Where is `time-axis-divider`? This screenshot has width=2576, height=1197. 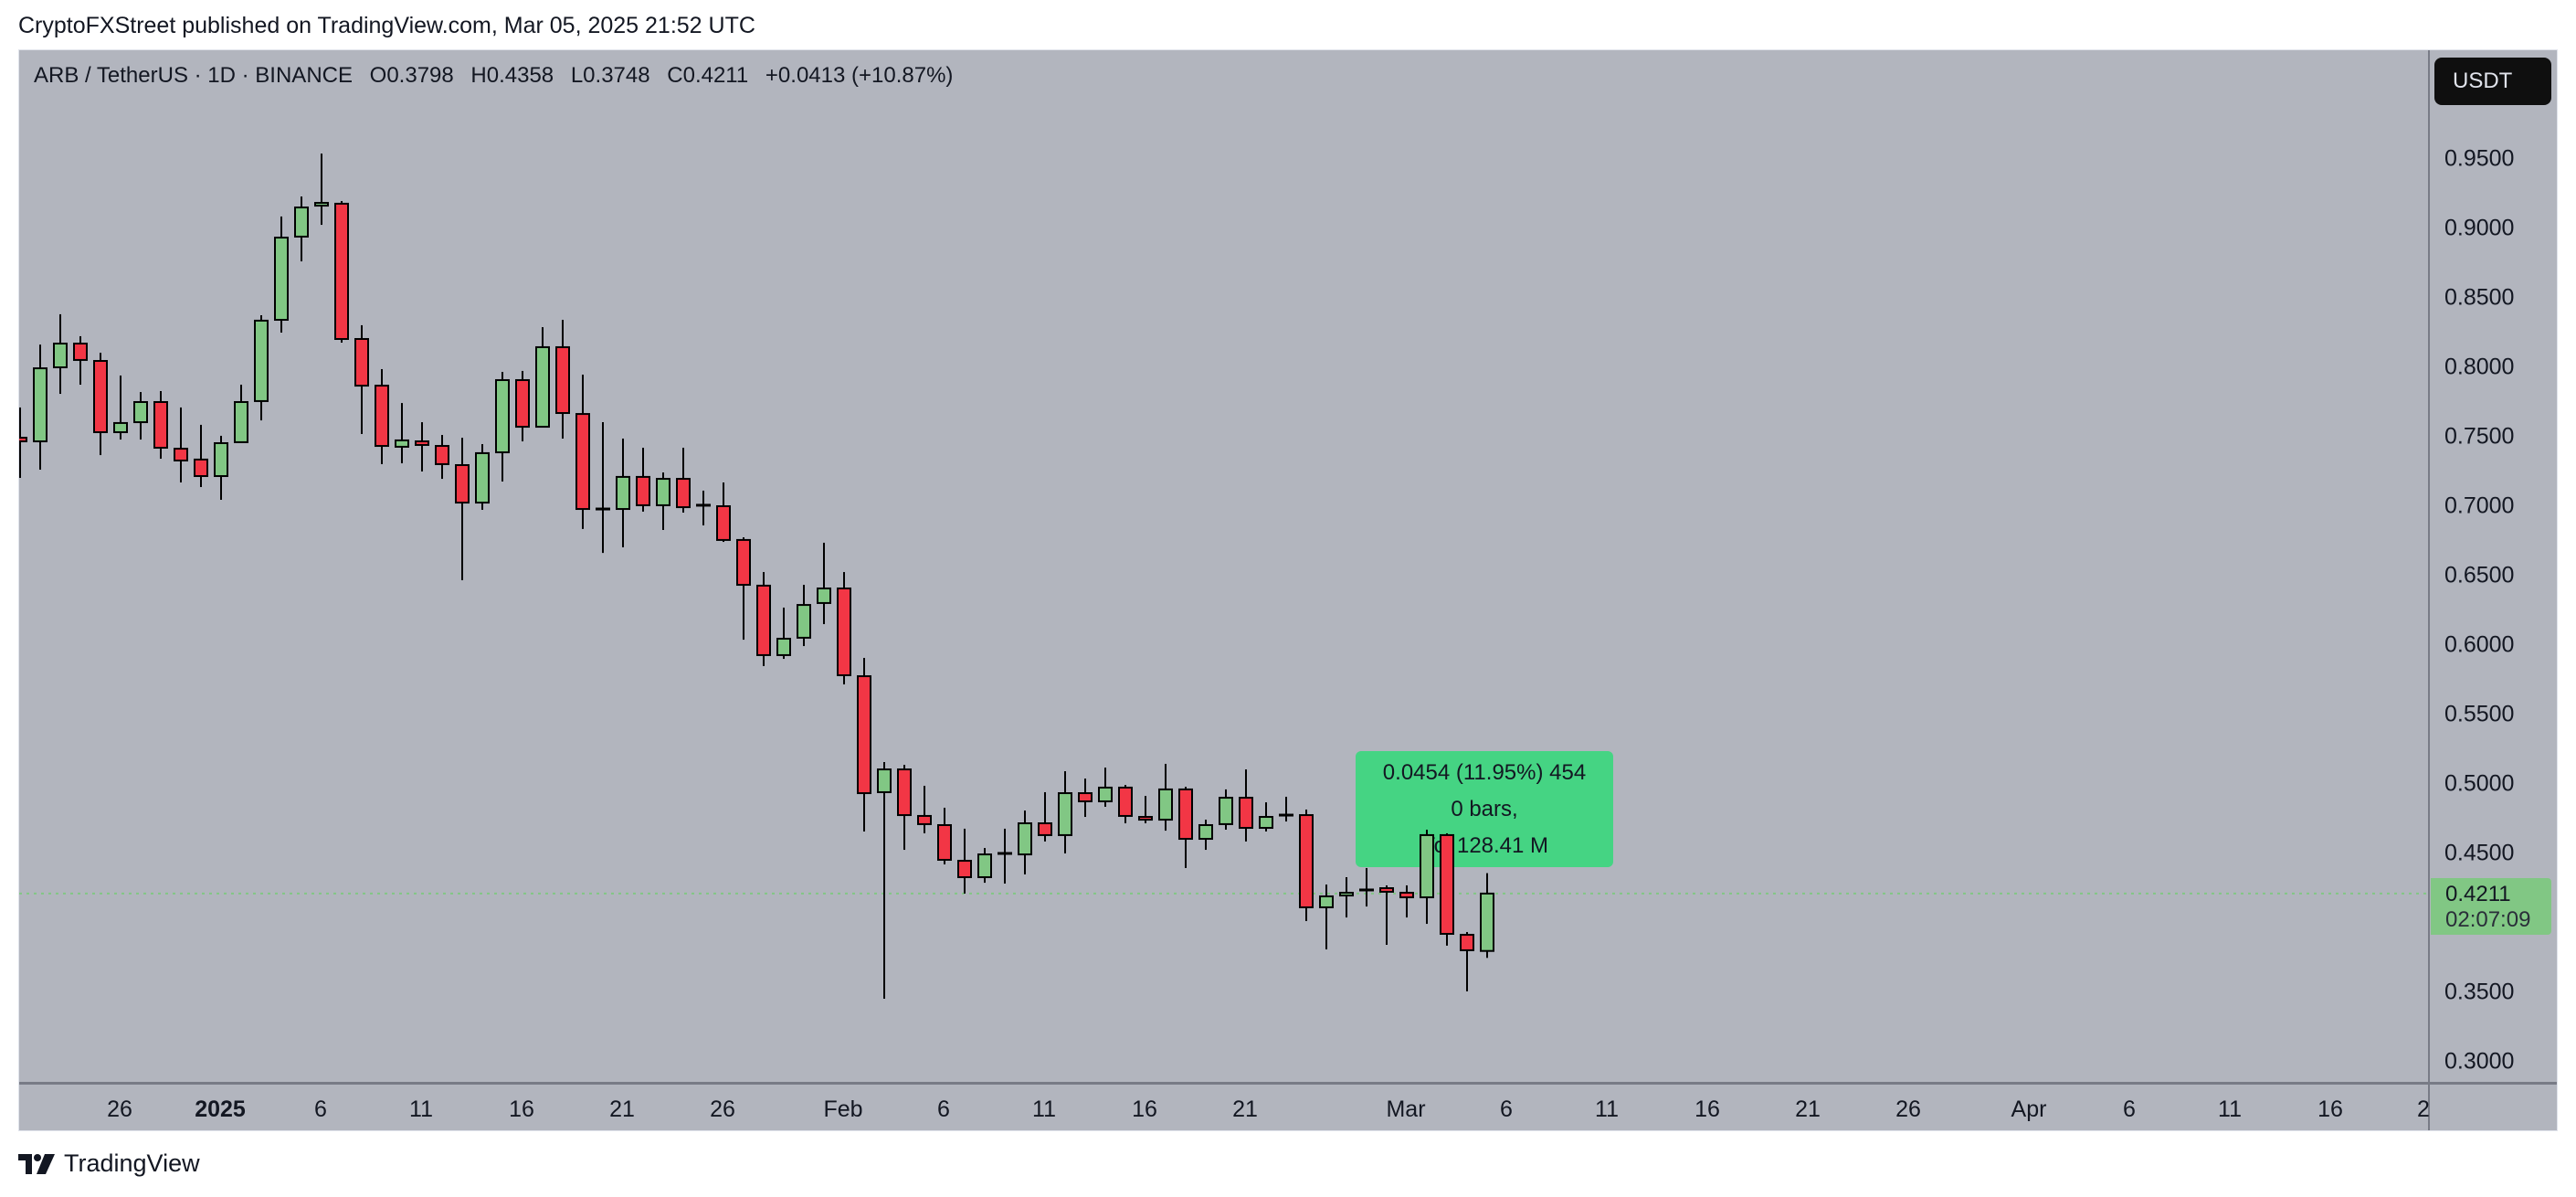 time-axis-divider is located at coordinates (1288, 1083).